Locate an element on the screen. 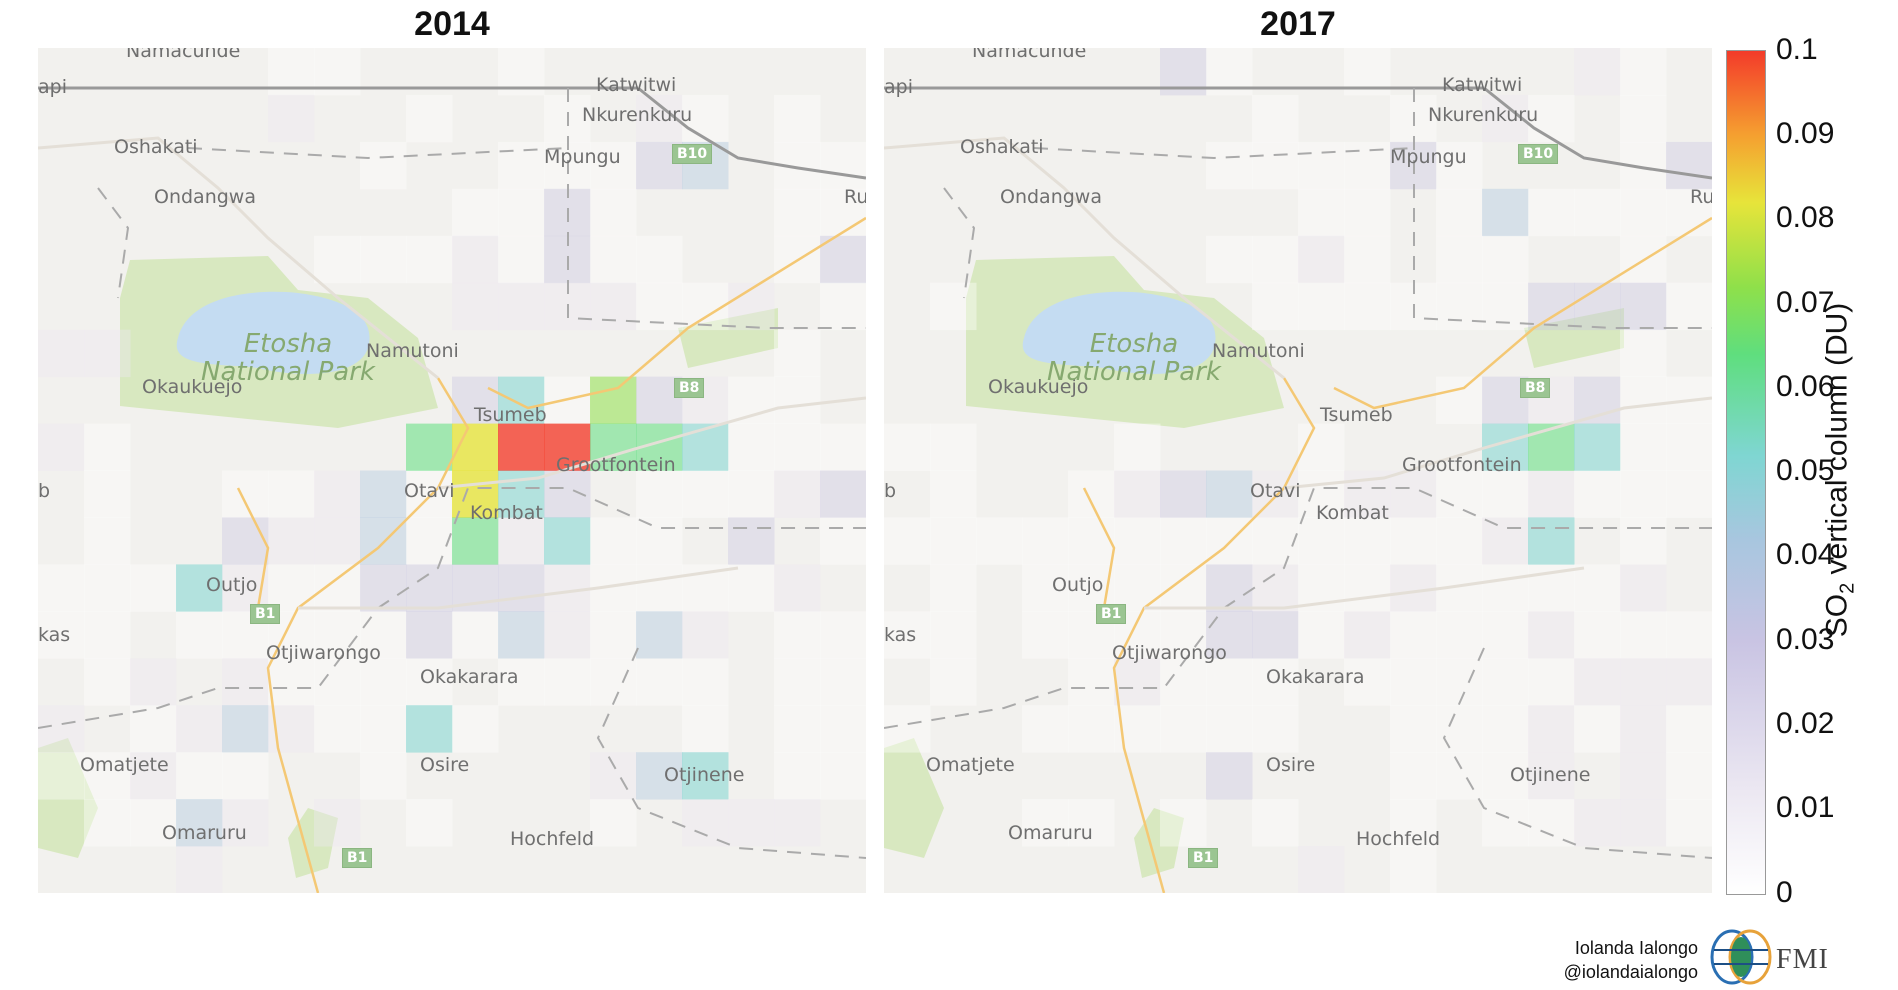 The height and width of the screenshot is (990, 1898). place-label-ru: Ru is located at coordinates (1701, 197).